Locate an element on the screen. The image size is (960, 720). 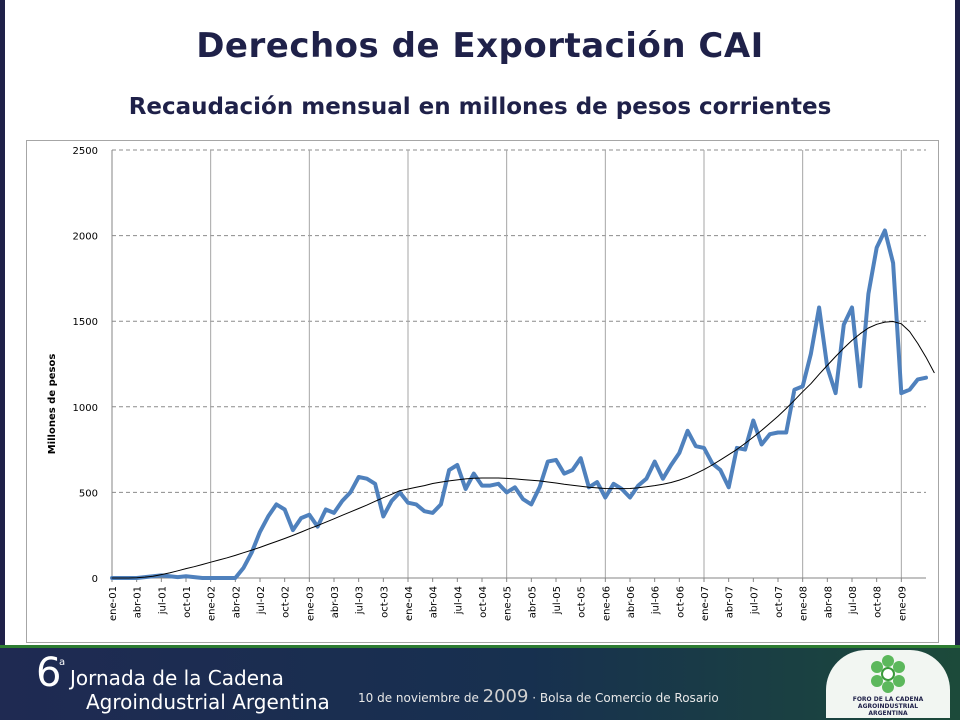
x-tick-label: ene-02 is located at coordinates (212, 603).